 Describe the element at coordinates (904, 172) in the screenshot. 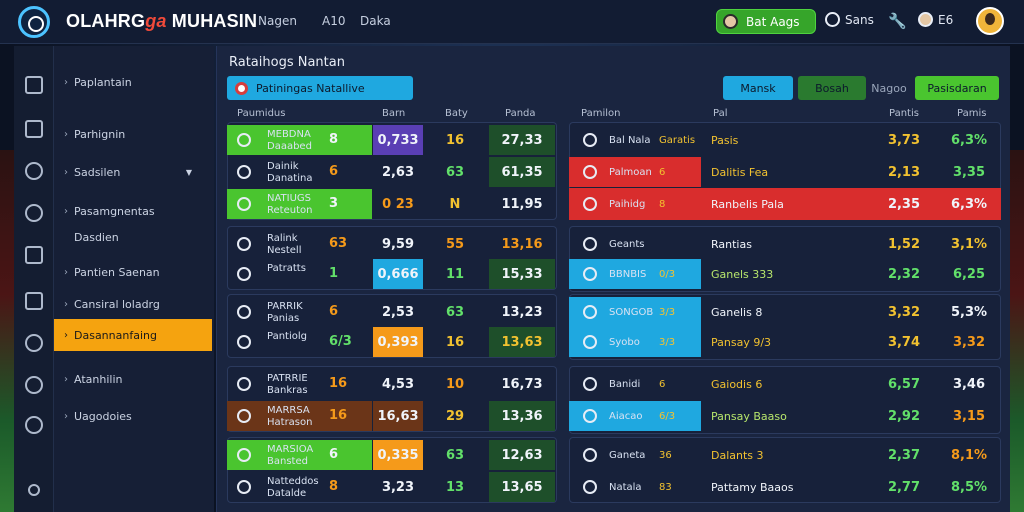

I see `odds-cell: 2,13` at that location.